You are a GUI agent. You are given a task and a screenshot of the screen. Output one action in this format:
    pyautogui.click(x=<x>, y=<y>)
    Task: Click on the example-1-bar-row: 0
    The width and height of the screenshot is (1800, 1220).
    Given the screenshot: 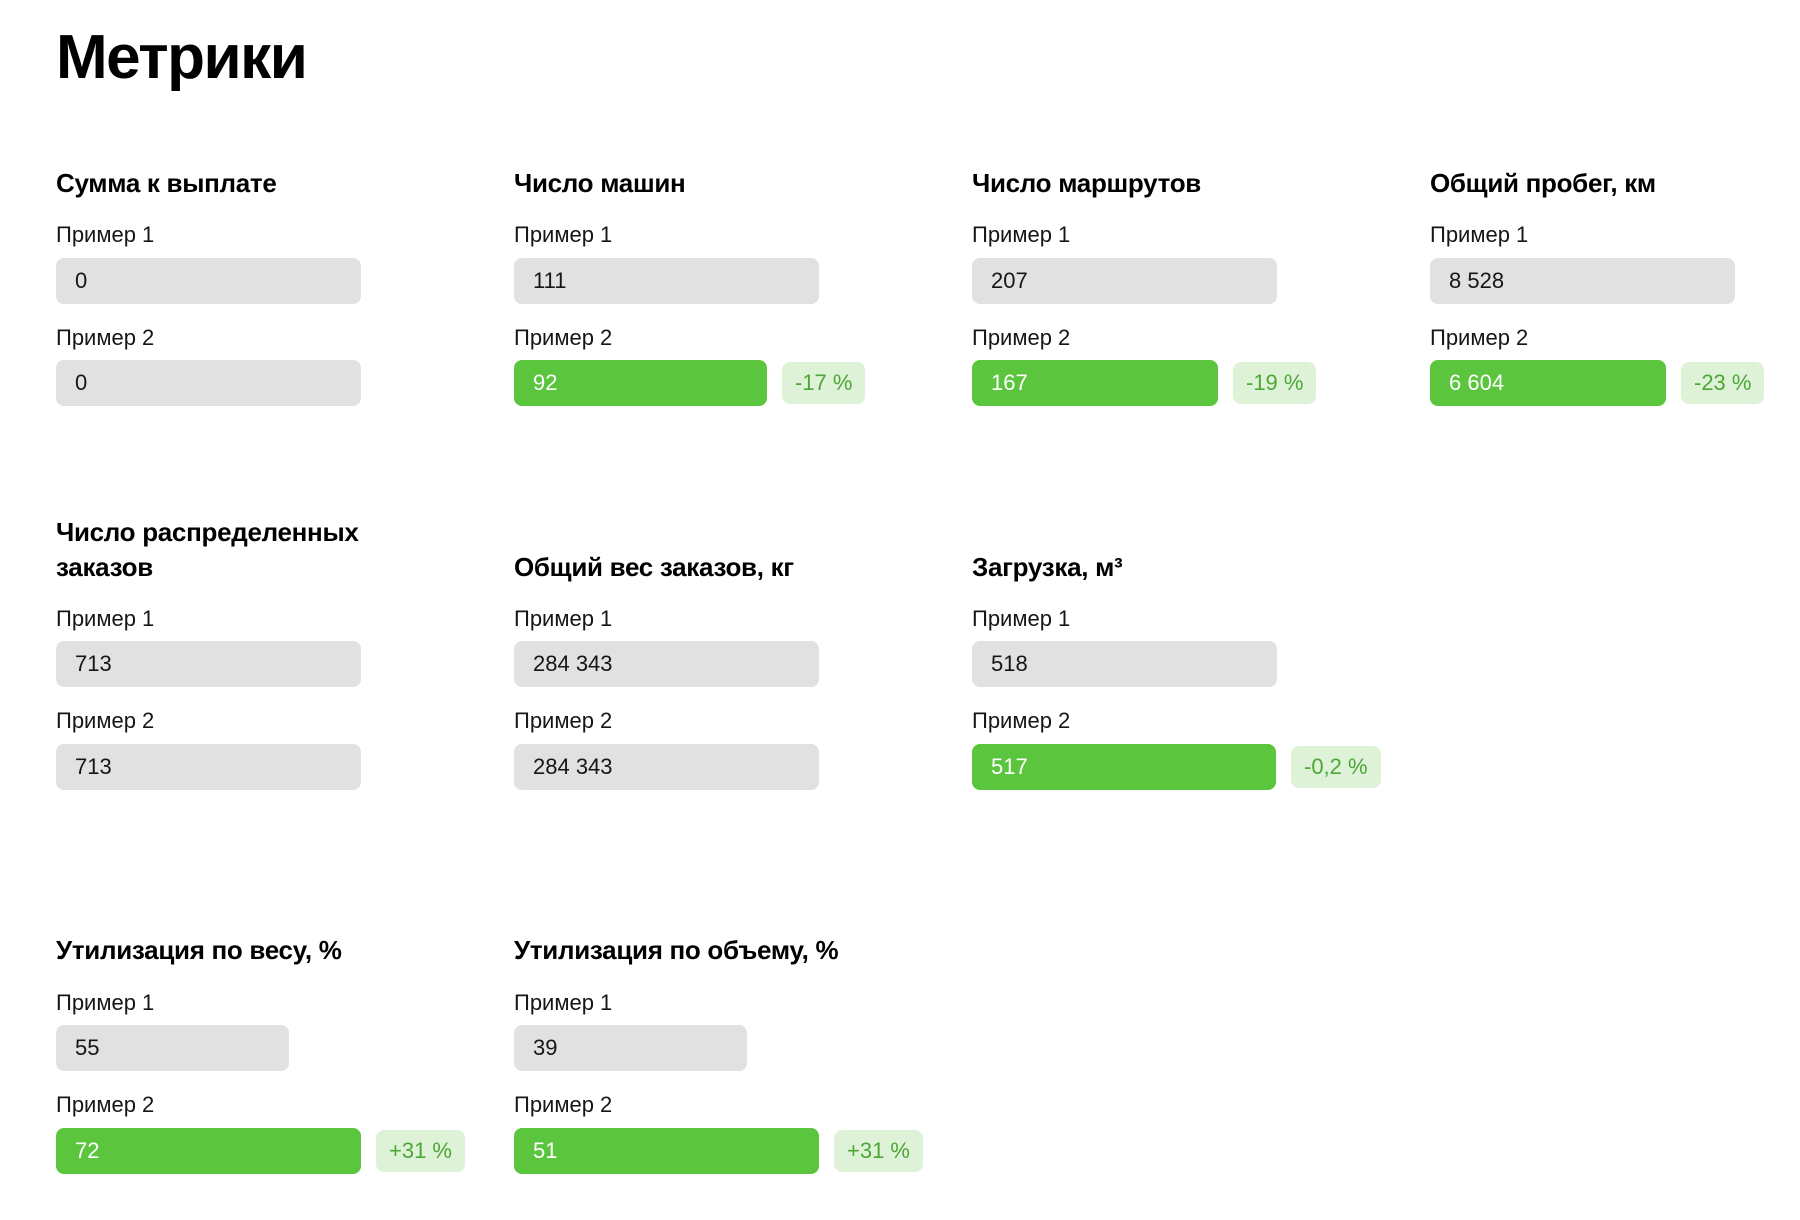 What is the action you would take?
    pyautogui.click(x=285, y=280)
    